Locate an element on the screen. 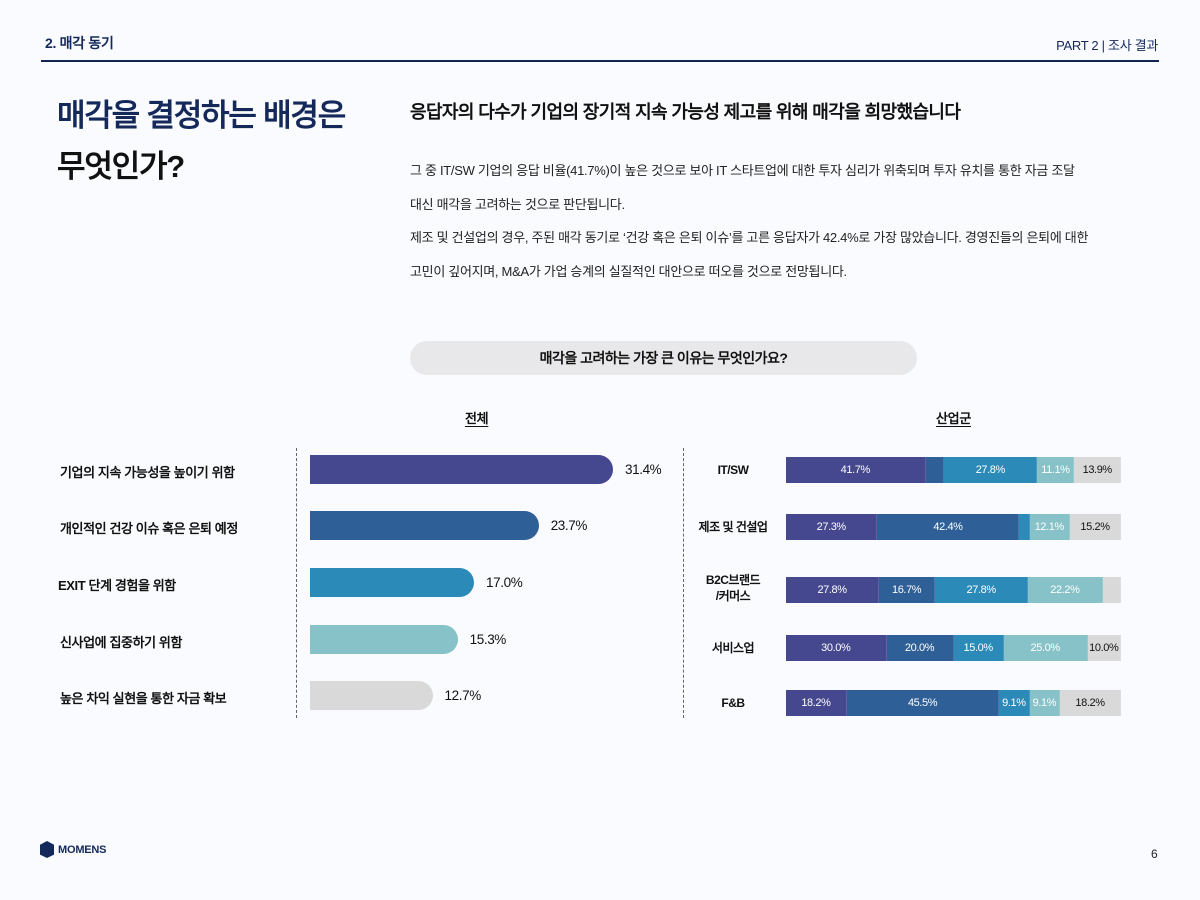 Image resolution: width=1200 pixels, height=900 pixels. header-divider is located at coordinates (600, 61).